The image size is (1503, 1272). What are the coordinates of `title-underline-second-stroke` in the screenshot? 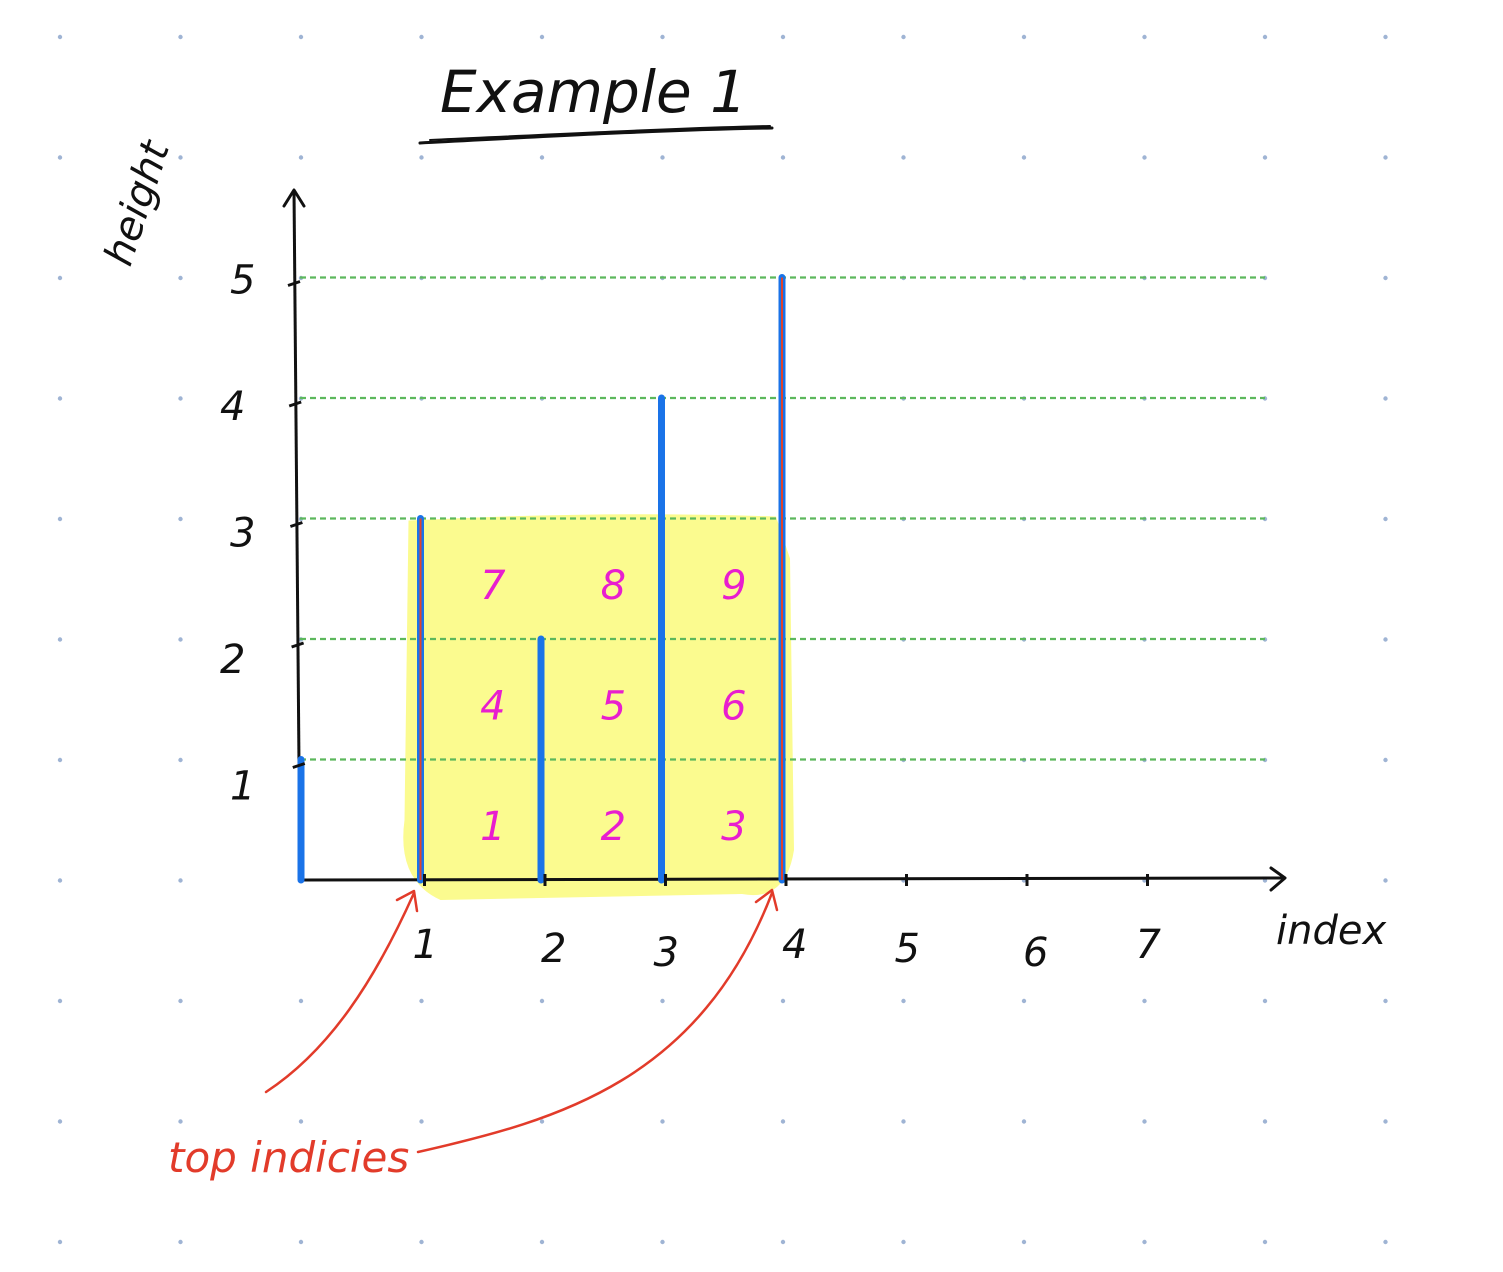 It's located at (600, 133).